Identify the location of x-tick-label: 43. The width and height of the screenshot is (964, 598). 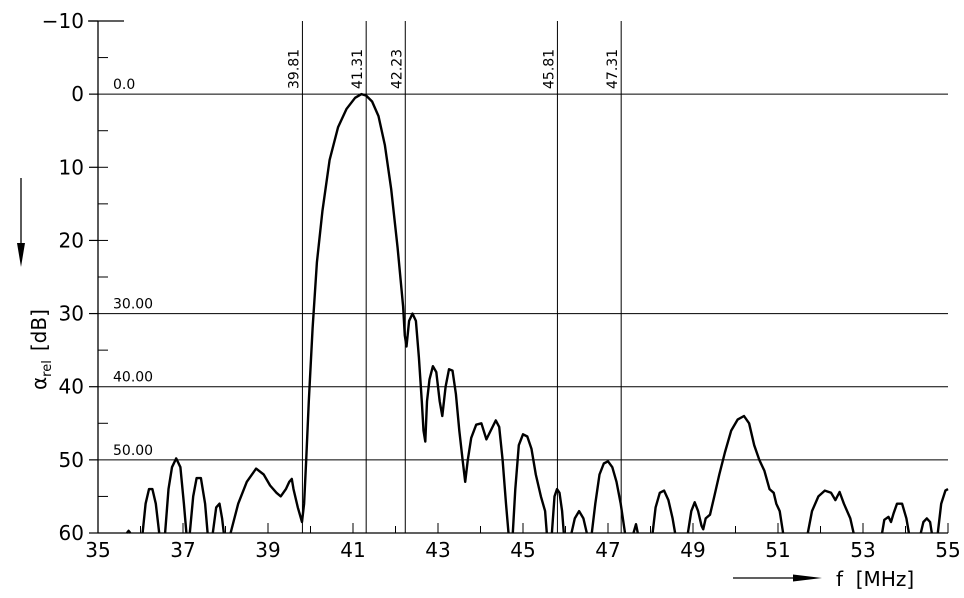
(437, 550).